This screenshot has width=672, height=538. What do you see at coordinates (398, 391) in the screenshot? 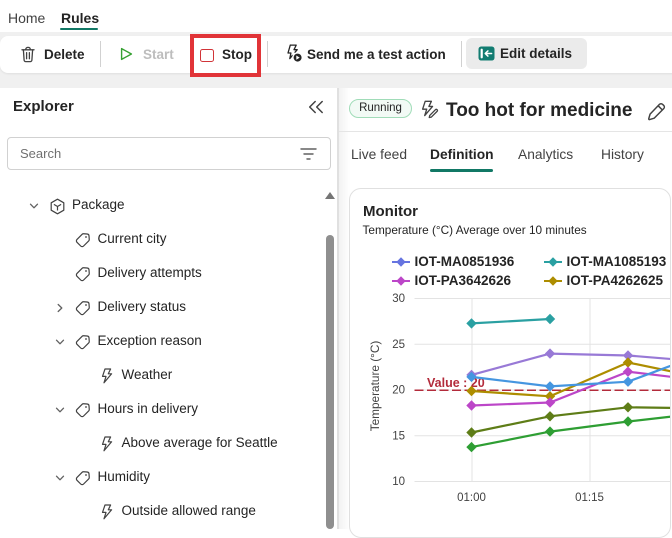
I see `svg-text: 20` at bounding box center [398, 391].